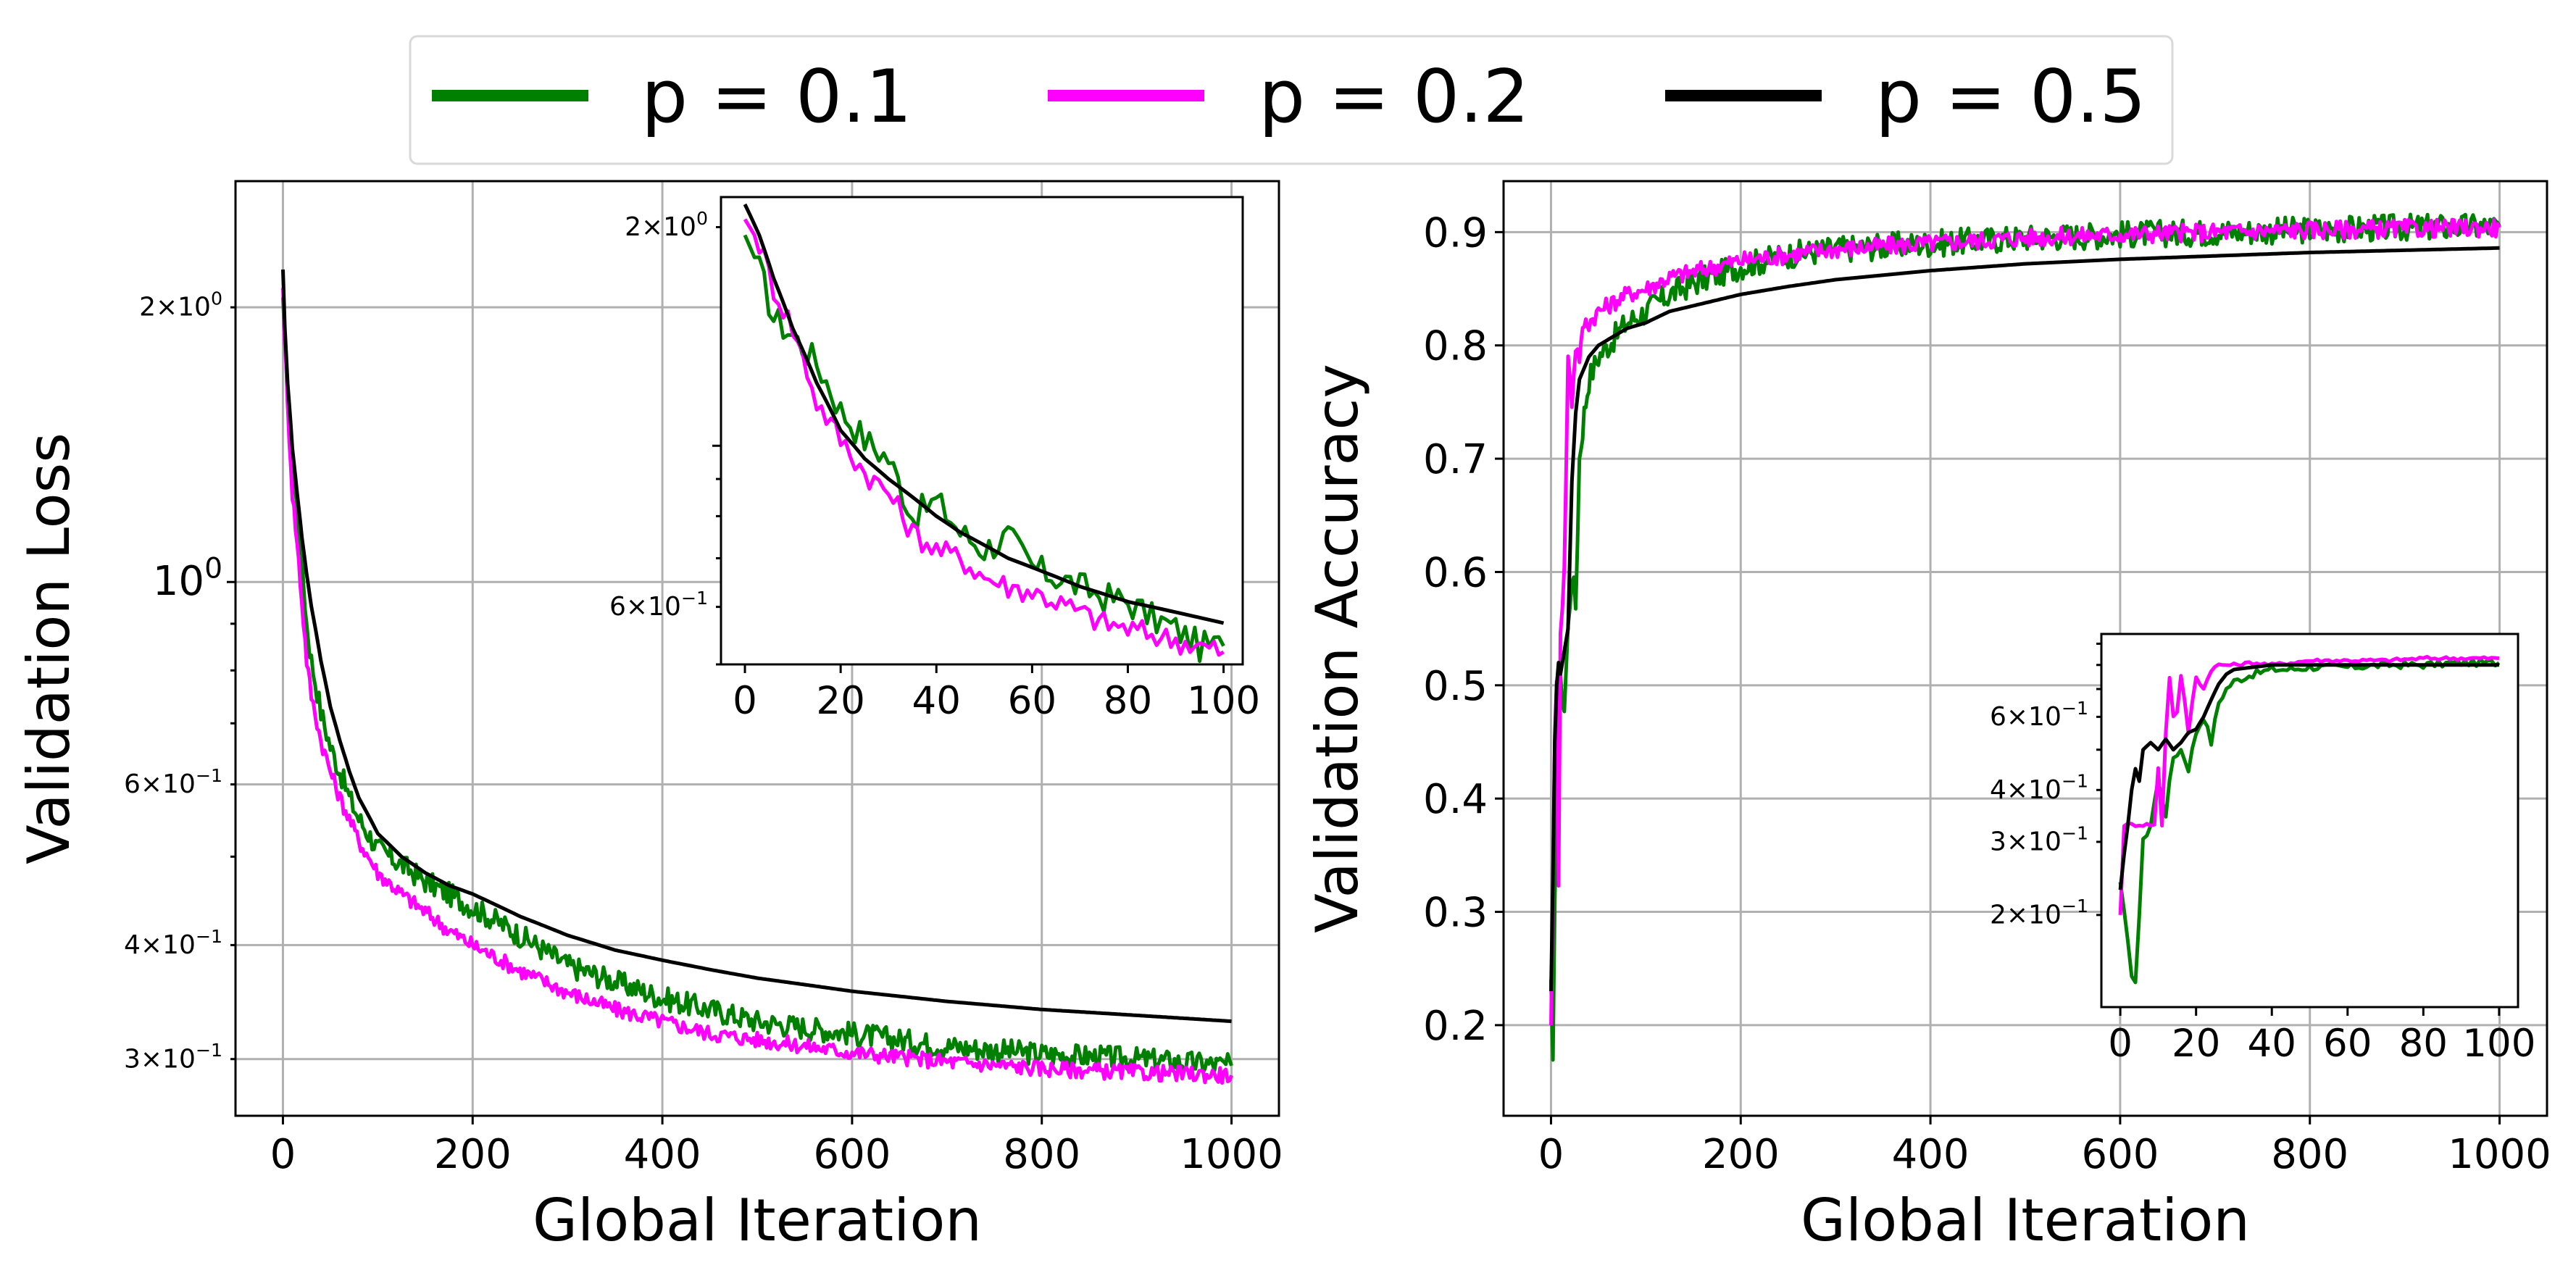  Describe the element at coordinates (2039, 788) in the screenshot. I see `accuracy-inset-y-tick-label: 4×10⁻¹` at that location.